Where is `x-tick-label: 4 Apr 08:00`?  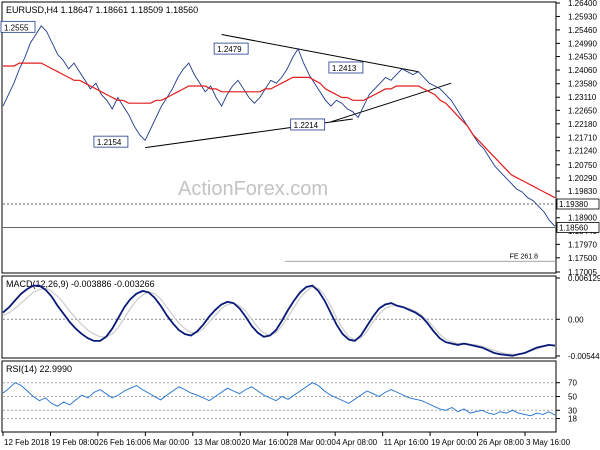 x-tick-label: 4 Apr 08:00 is located at coordinates (356, 442).